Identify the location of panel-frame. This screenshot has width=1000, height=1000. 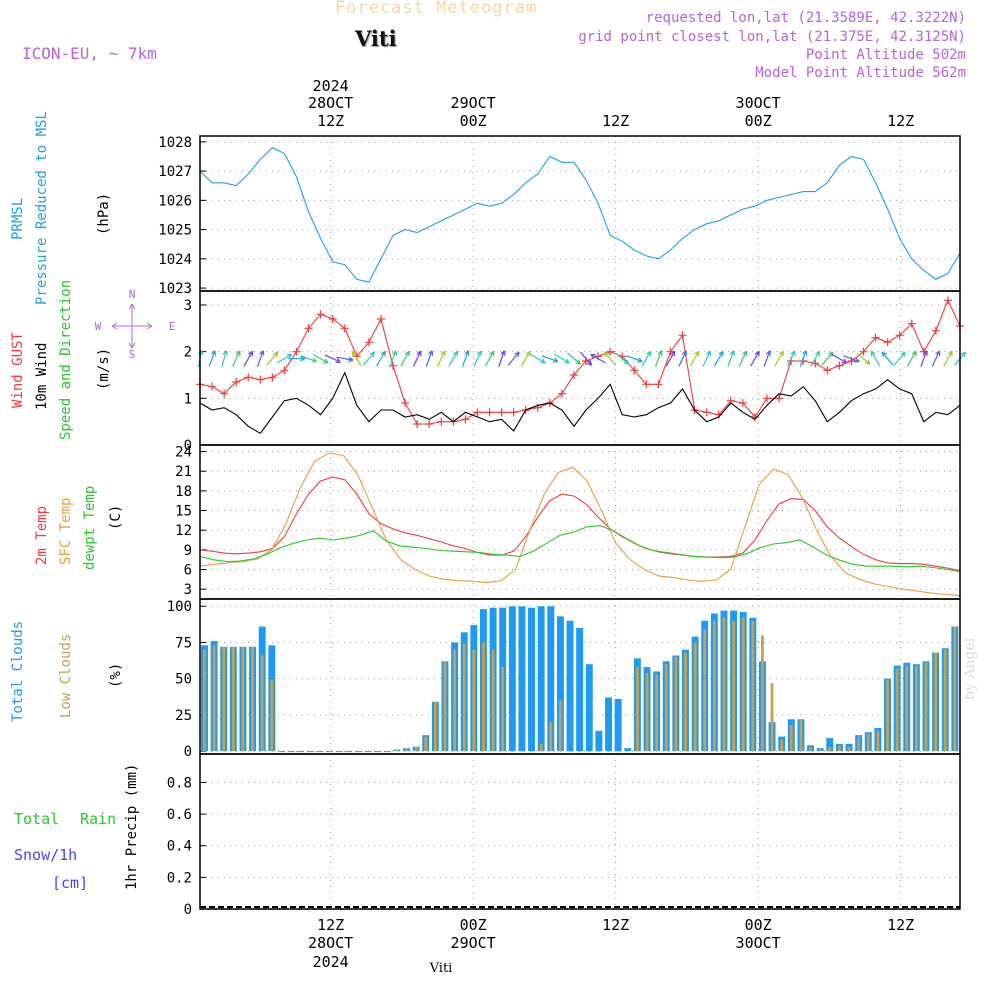
(580, 213).